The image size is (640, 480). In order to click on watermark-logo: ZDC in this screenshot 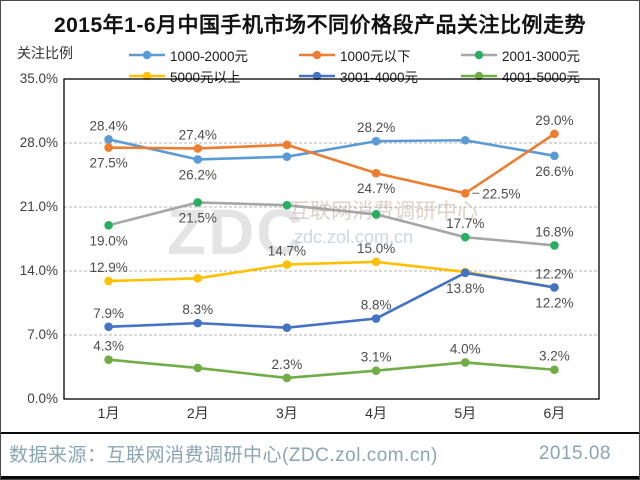, I will do `click(236, 232)`.